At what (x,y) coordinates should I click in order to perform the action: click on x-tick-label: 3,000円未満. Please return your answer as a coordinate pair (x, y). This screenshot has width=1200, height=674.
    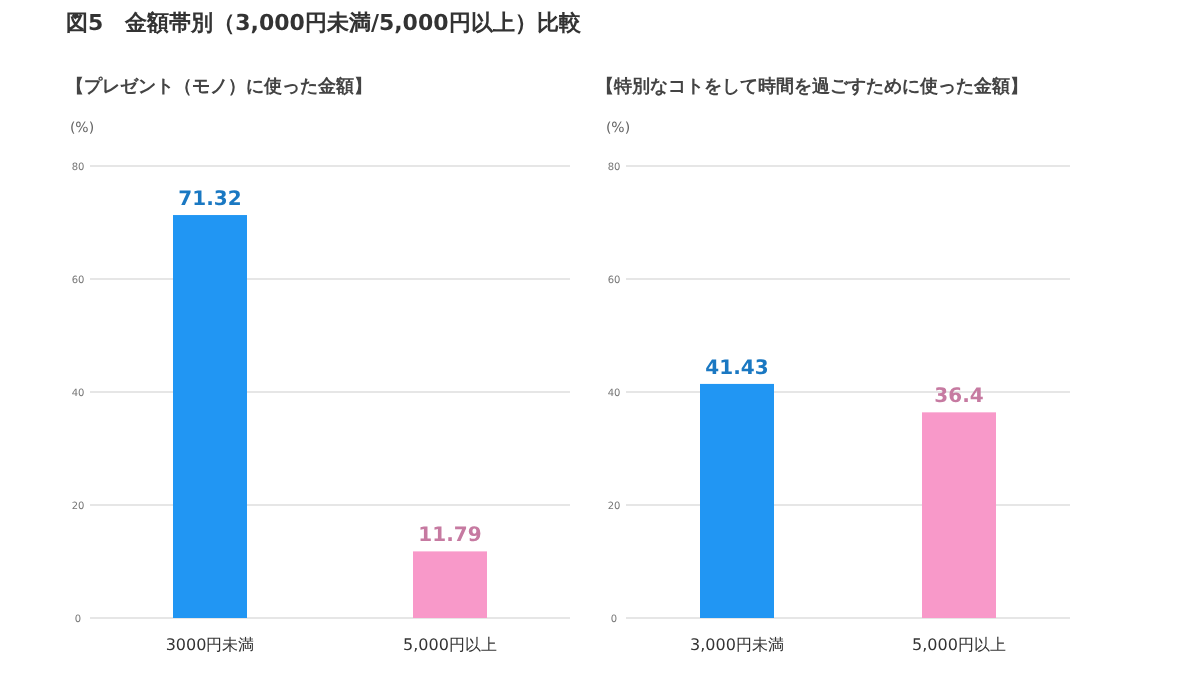
    Looking at the image, I should click on (737, 645).